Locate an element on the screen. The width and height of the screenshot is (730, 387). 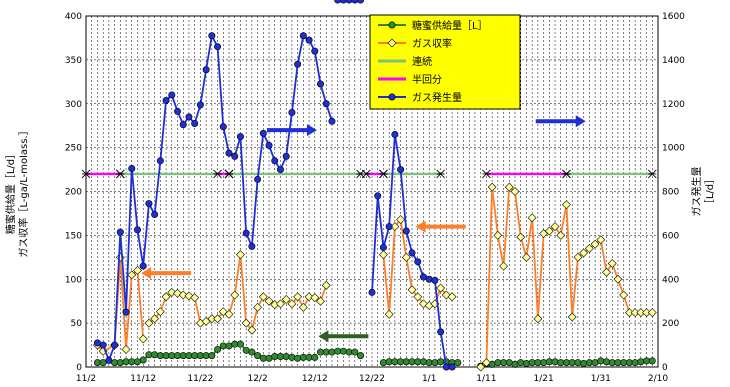
x-tick-label: 2/10 is located at coordinates (658, 379).